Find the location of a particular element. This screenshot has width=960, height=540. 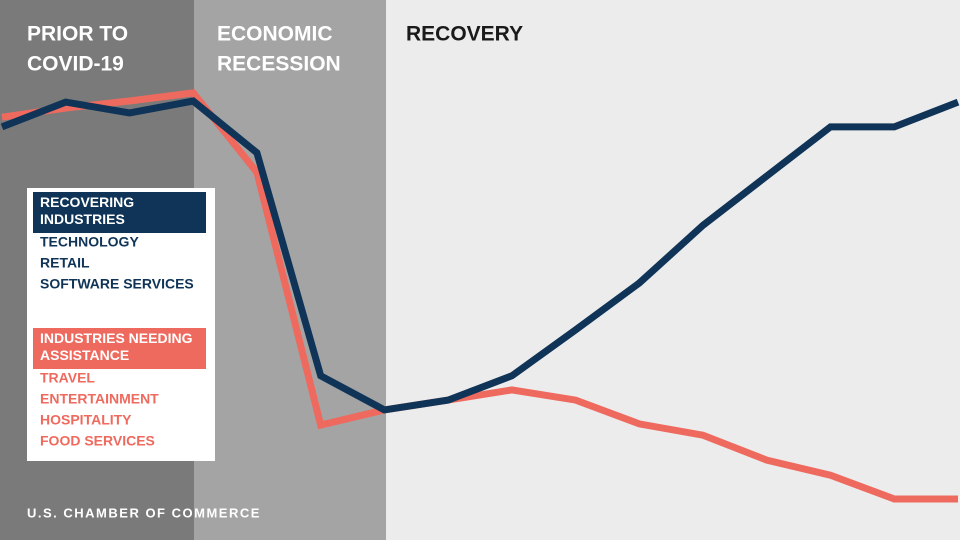

legend-item: ENTERTAINMENT is located at coordinates (99, 399).